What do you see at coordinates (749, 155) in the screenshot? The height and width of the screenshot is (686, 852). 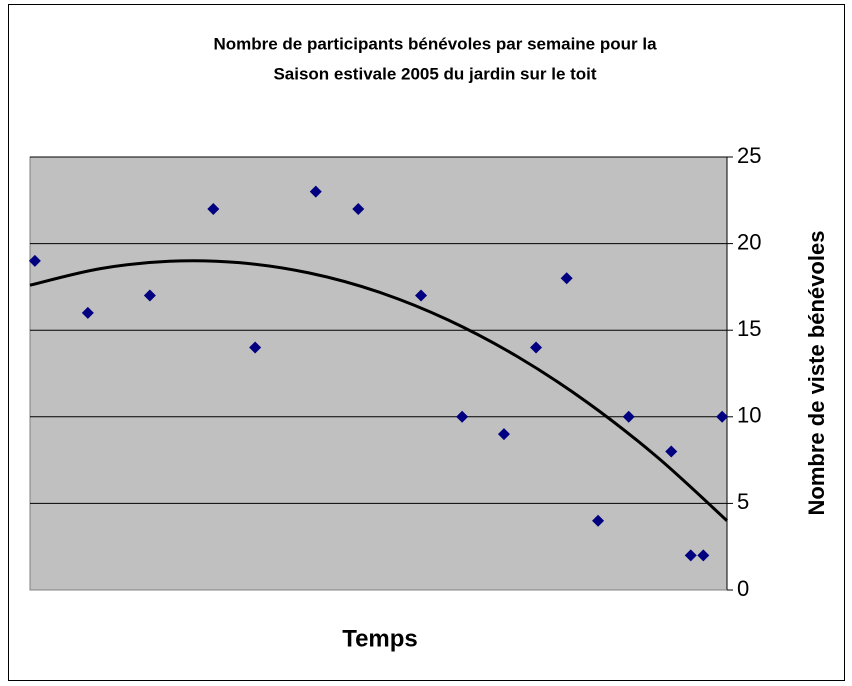 I see `y-tick-label: 25` at bounding box center [749, 155].